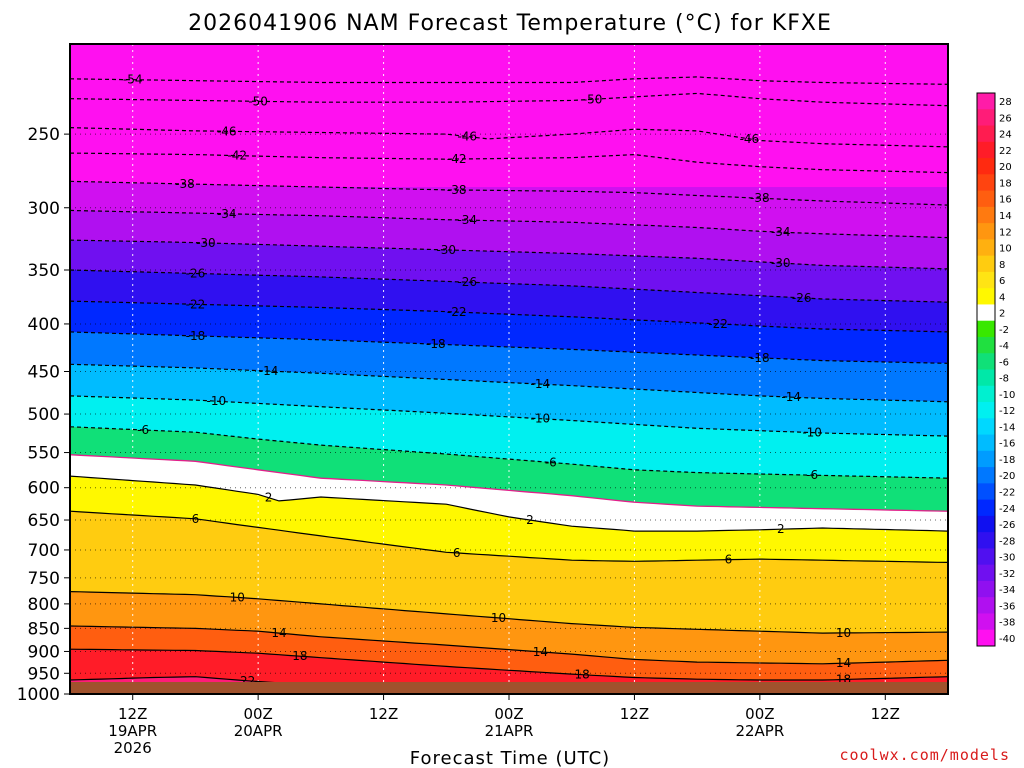 The image size is (1024, 768). What do you see at coordinates (1004, 330) in the screenshot?
I see `colorbar-label: -2` at bounding box center [1004, 330].